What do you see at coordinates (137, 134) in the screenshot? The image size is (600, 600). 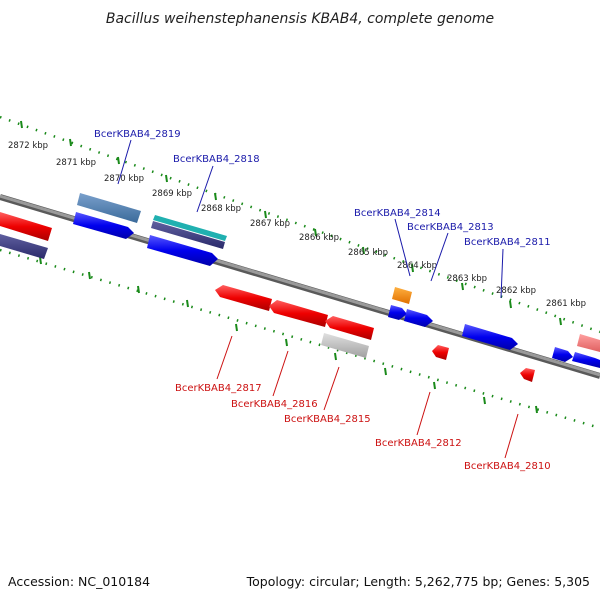 I see `gene-label-2819: BcerKBAB4_2819` at bounding box center [137, 134].